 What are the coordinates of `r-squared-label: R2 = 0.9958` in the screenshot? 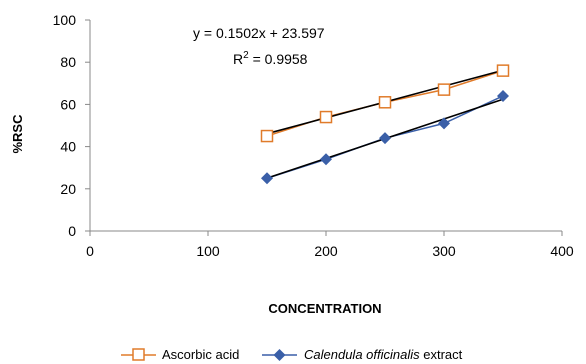 It's located at (270, 58).